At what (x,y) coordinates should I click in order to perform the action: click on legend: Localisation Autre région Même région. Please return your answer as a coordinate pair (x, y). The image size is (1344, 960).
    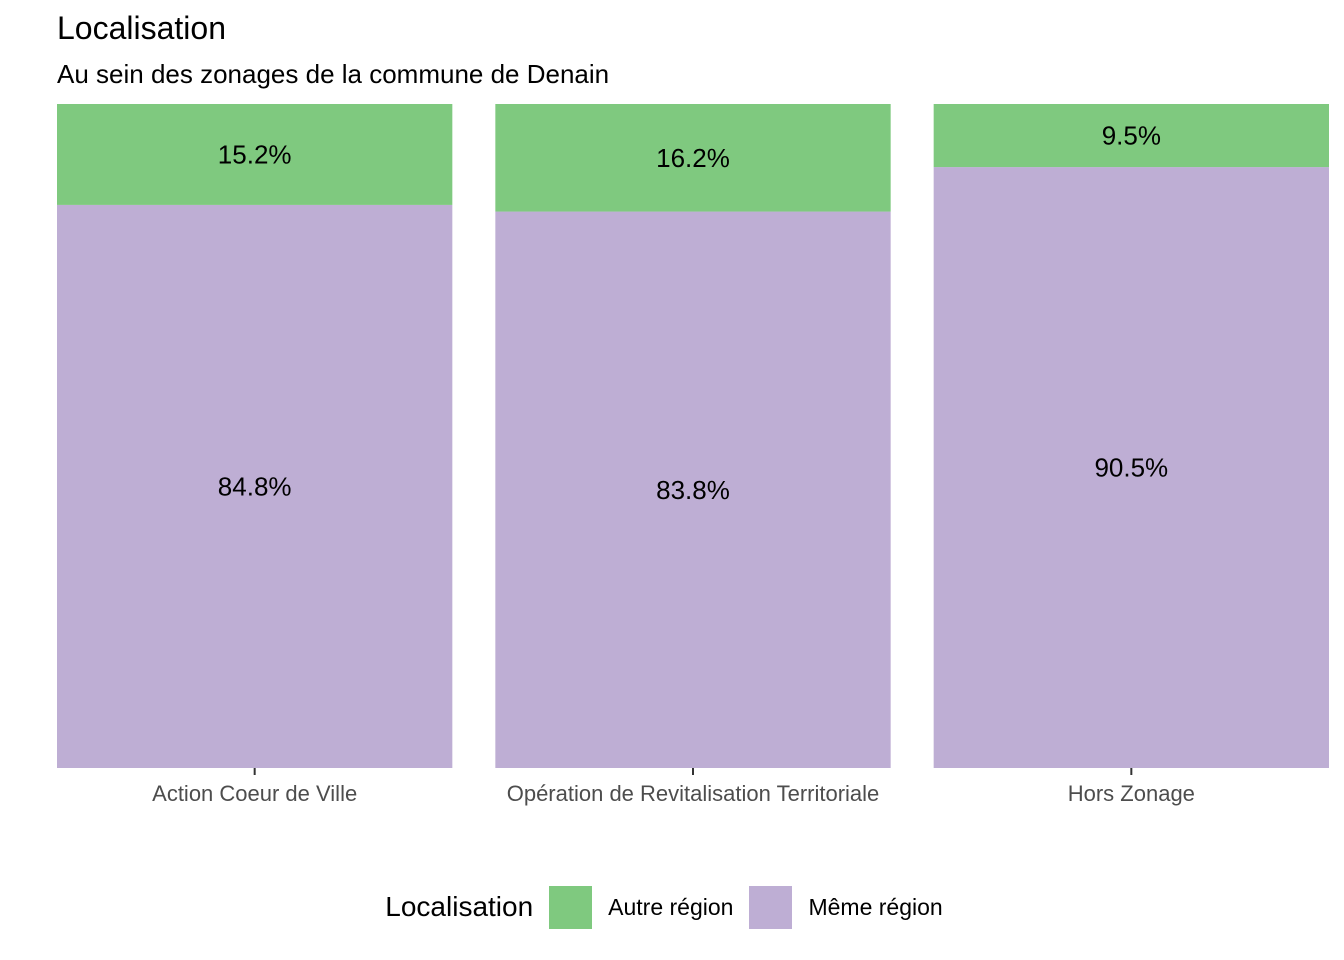
    Looking at the image, I should click on (672, 907).